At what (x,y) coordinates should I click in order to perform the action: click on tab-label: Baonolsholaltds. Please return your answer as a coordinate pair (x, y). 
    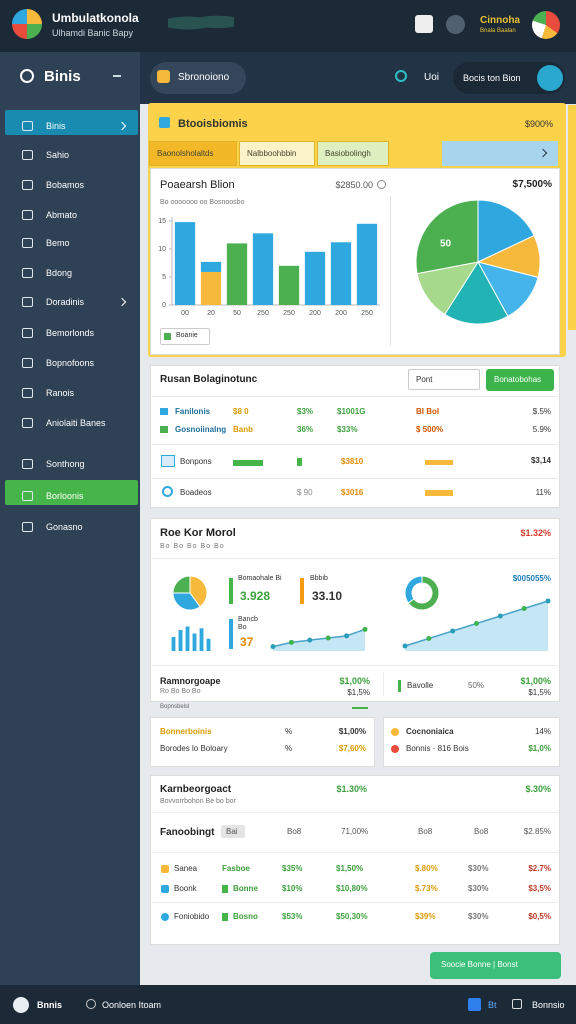
    Looking at the image, I should click on (185, 153).